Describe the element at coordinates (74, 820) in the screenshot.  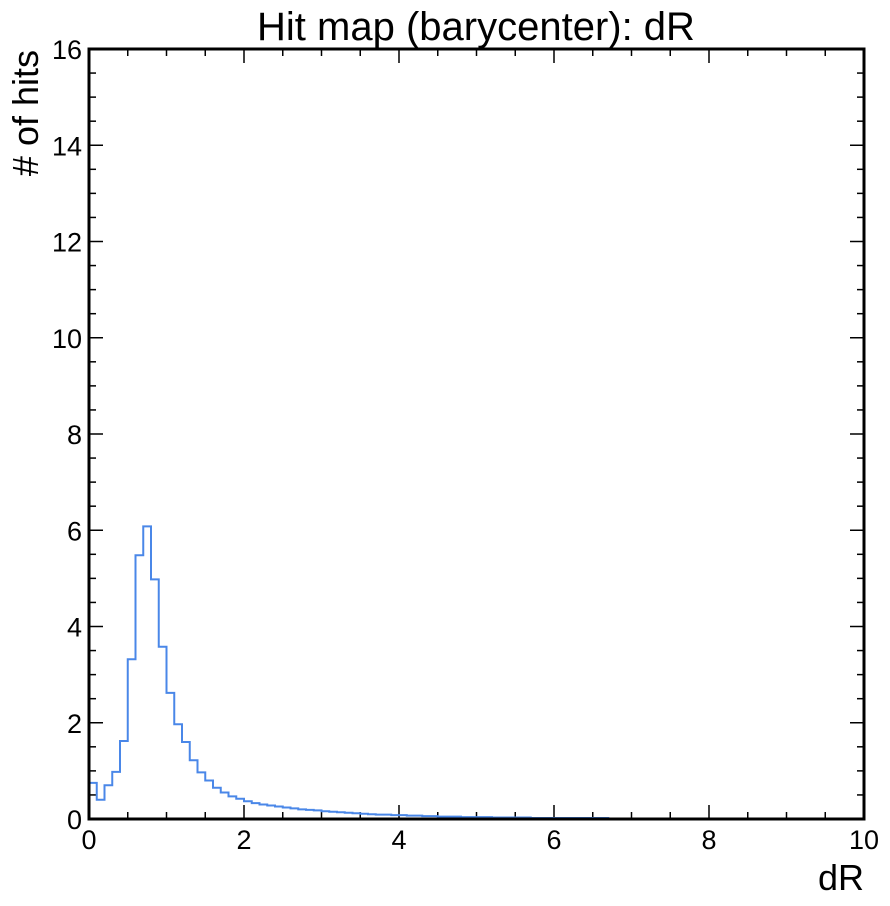
I see `y-tick-label: 0` at that location.